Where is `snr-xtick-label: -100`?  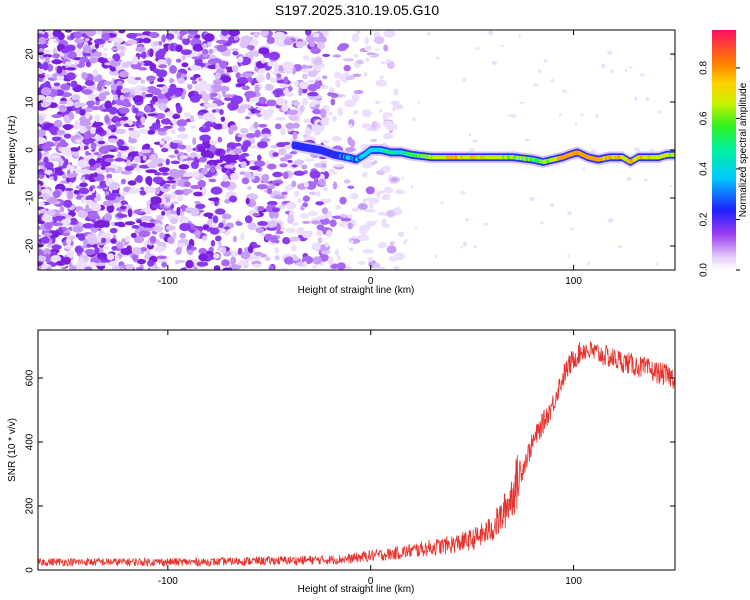 snr-xtick-label: -100 is located at coordinates (168, 581).